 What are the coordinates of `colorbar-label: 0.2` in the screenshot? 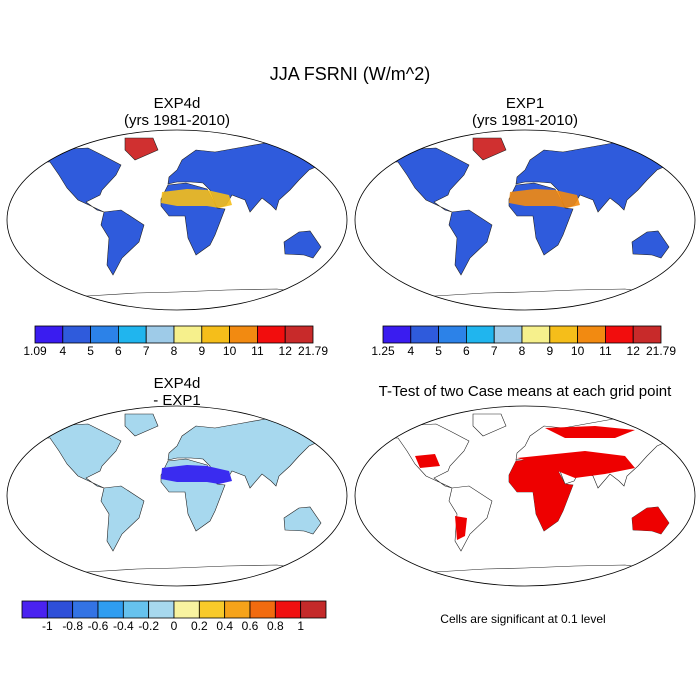 It's located at (199, 626).